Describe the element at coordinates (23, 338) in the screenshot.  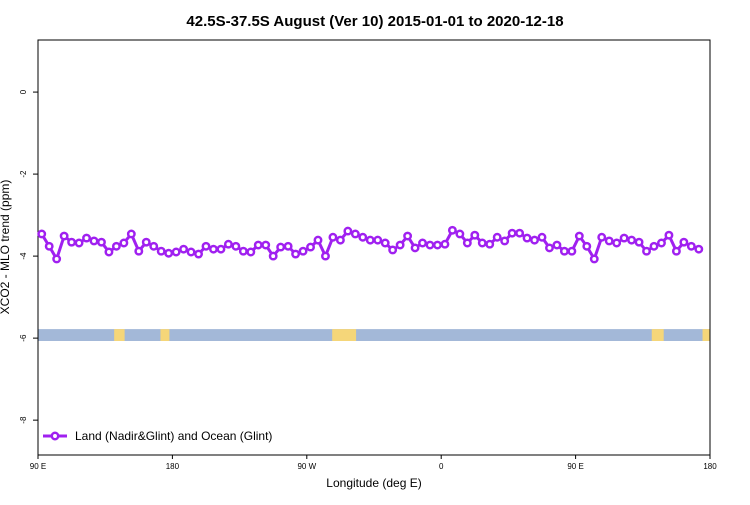
I see `y-tick-label: -6` at that location.